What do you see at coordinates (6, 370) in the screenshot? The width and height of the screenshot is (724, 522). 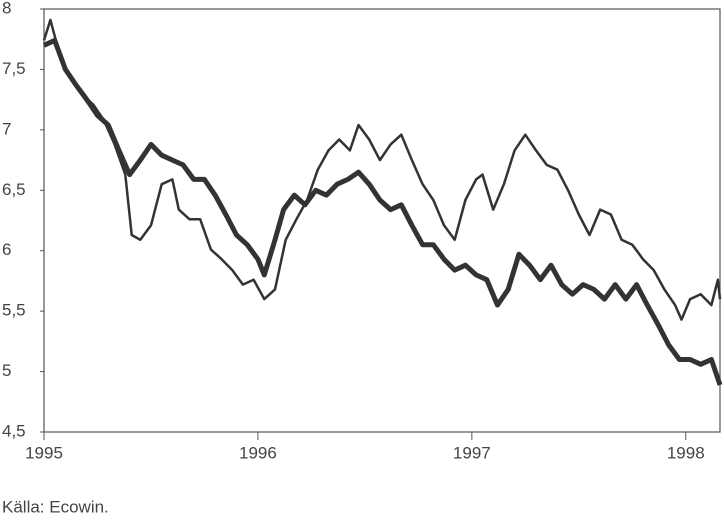 I see `y-tick-label: 5` at bounding box center [6, 370].